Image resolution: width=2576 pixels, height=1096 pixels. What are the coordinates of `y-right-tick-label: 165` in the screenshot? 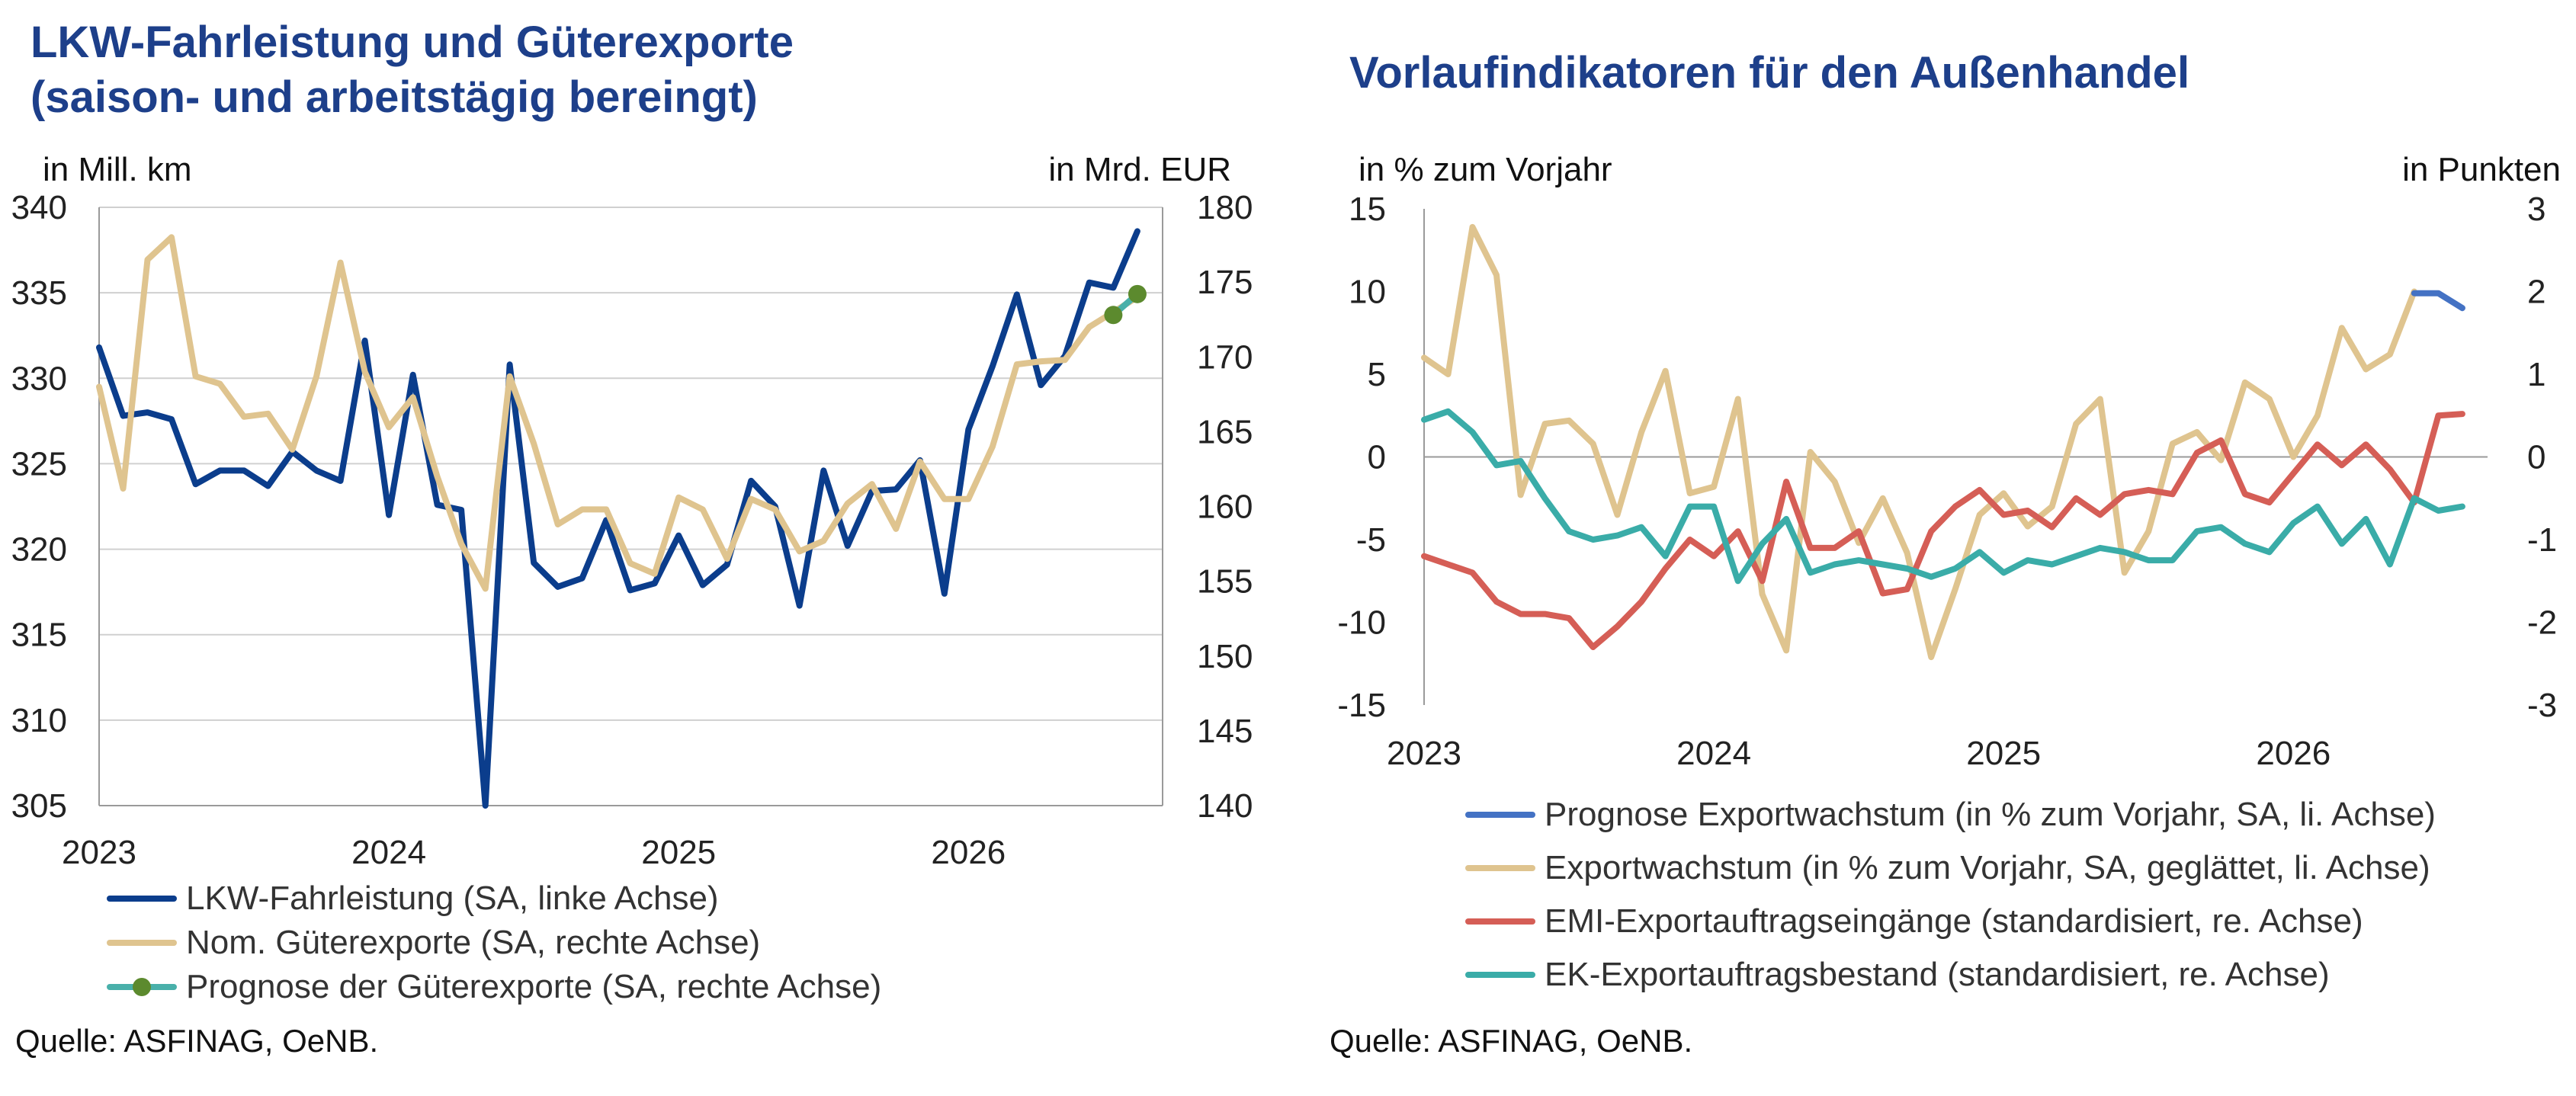 It's located at (1225, 431).